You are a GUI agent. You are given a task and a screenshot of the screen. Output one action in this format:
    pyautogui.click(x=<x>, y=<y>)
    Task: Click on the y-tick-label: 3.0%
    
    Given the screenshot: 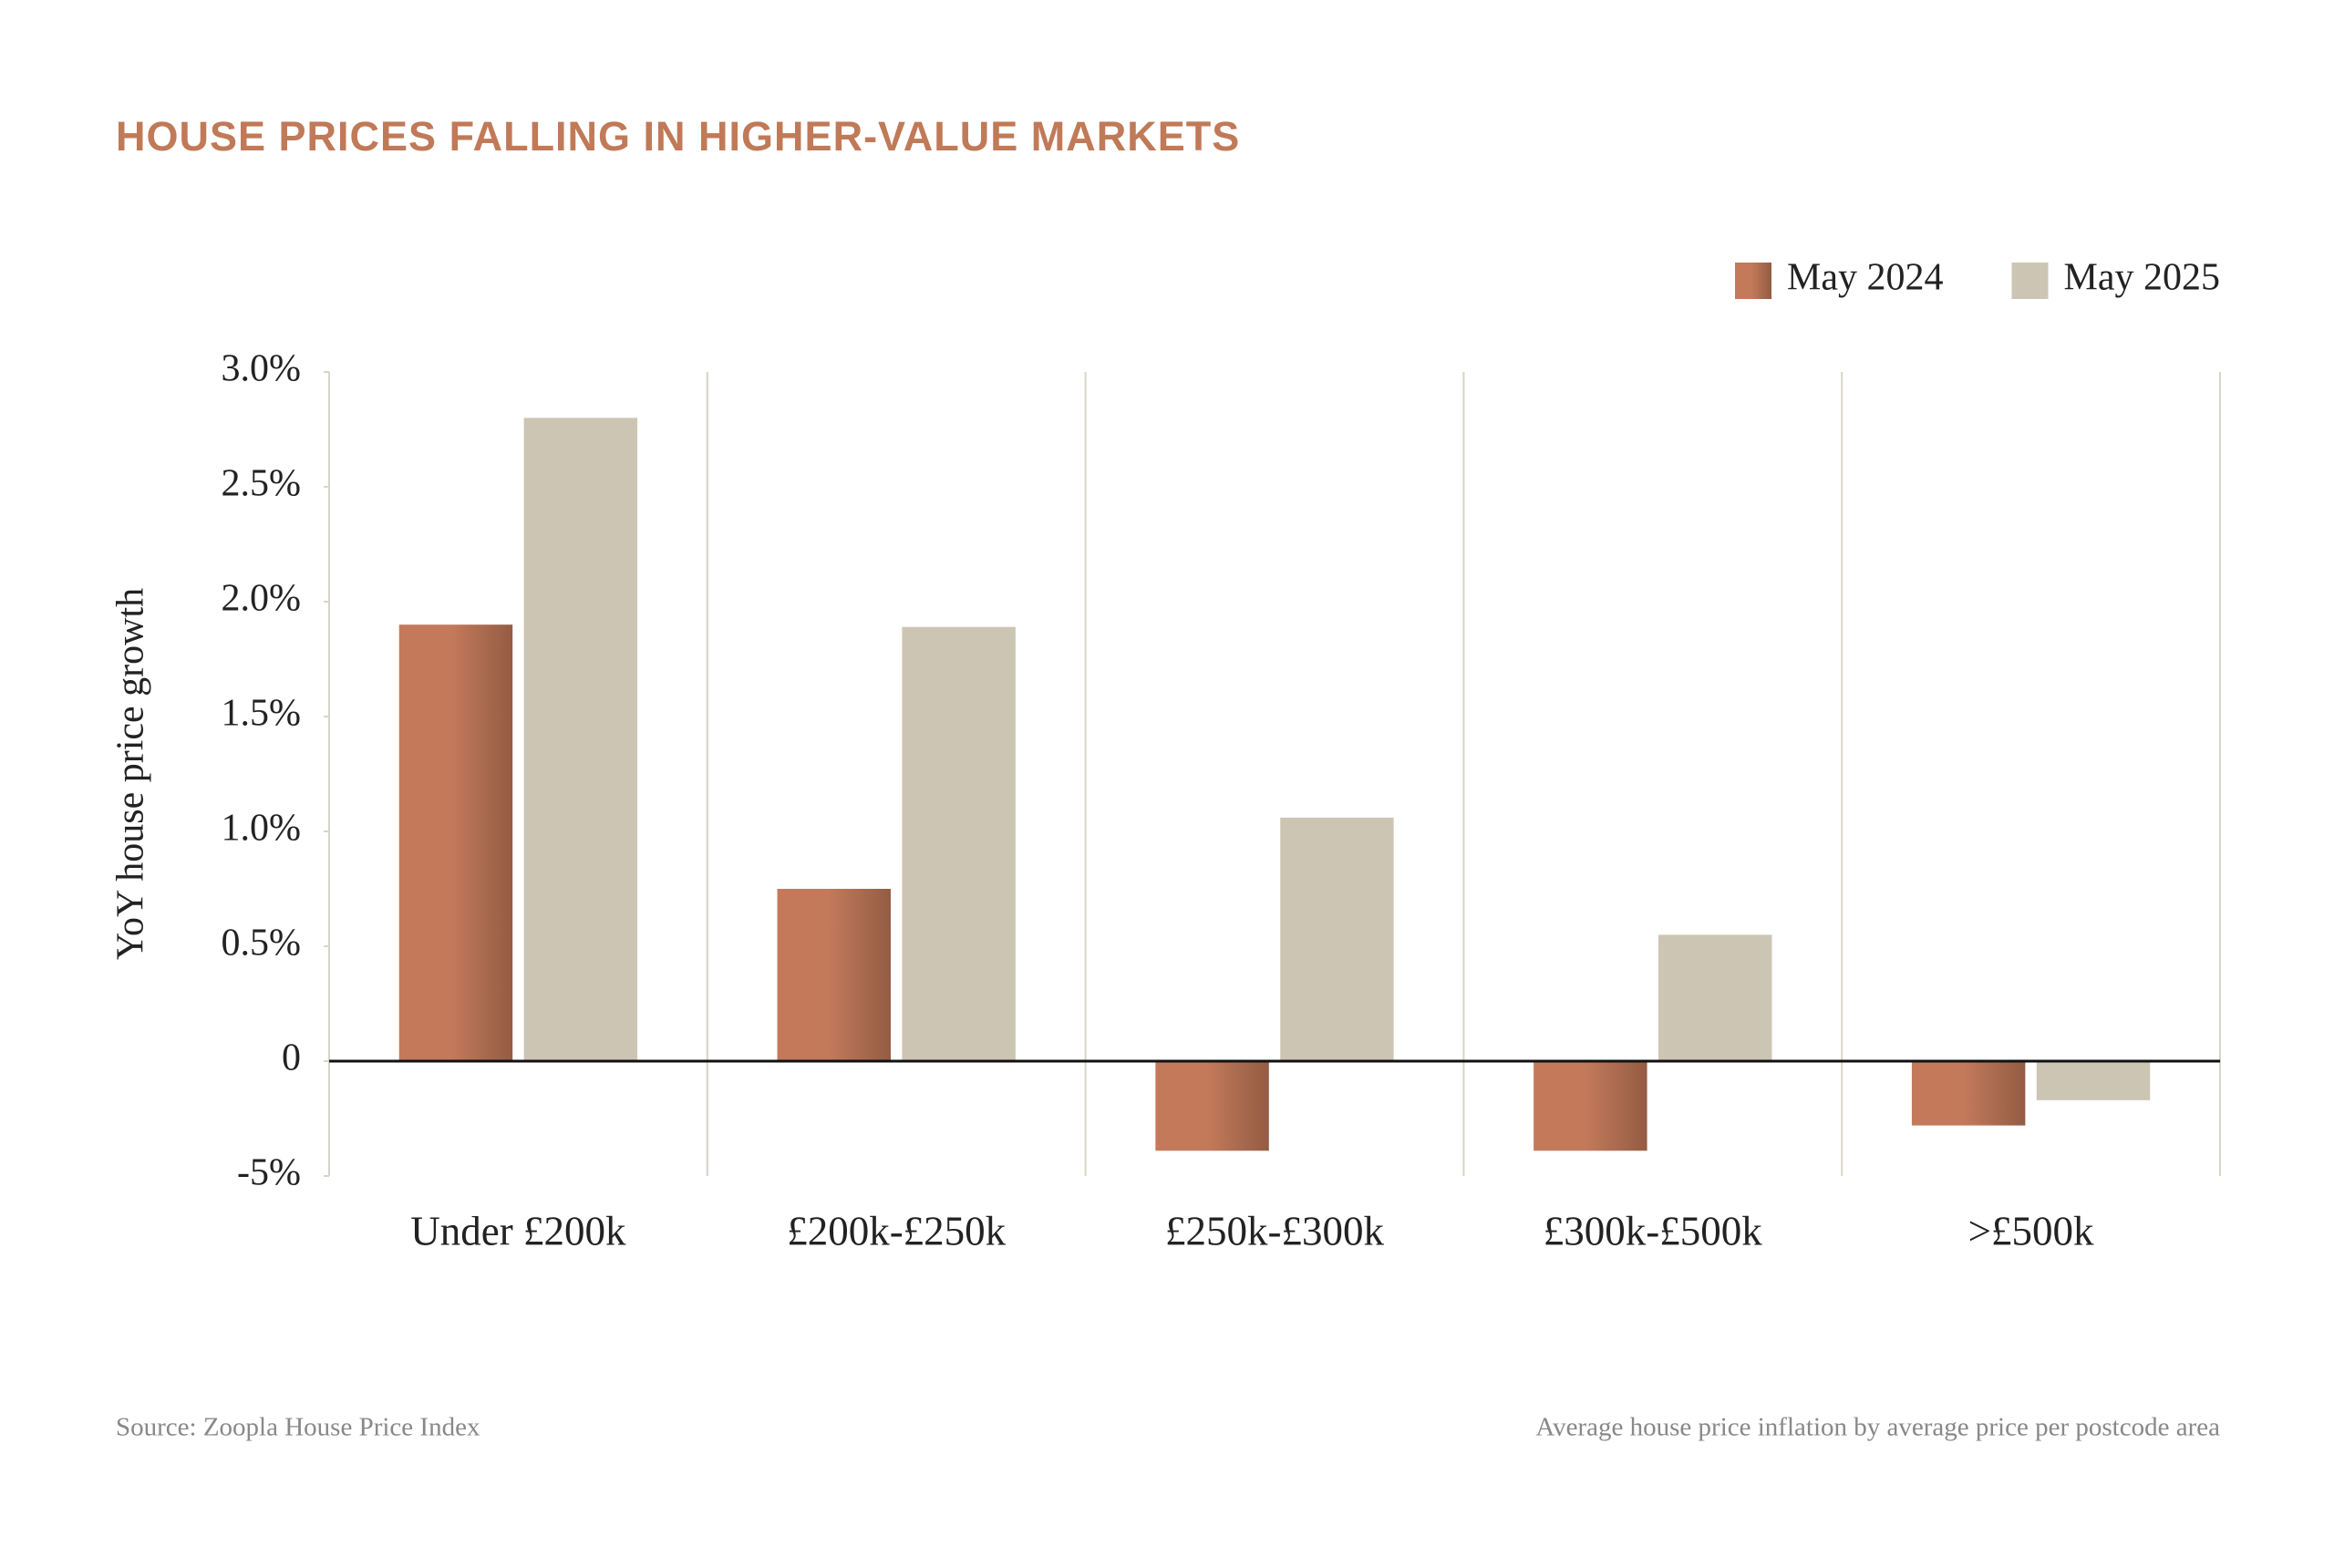 What is the action you would take?
    pyautogui.click(x=262, y=369)
    